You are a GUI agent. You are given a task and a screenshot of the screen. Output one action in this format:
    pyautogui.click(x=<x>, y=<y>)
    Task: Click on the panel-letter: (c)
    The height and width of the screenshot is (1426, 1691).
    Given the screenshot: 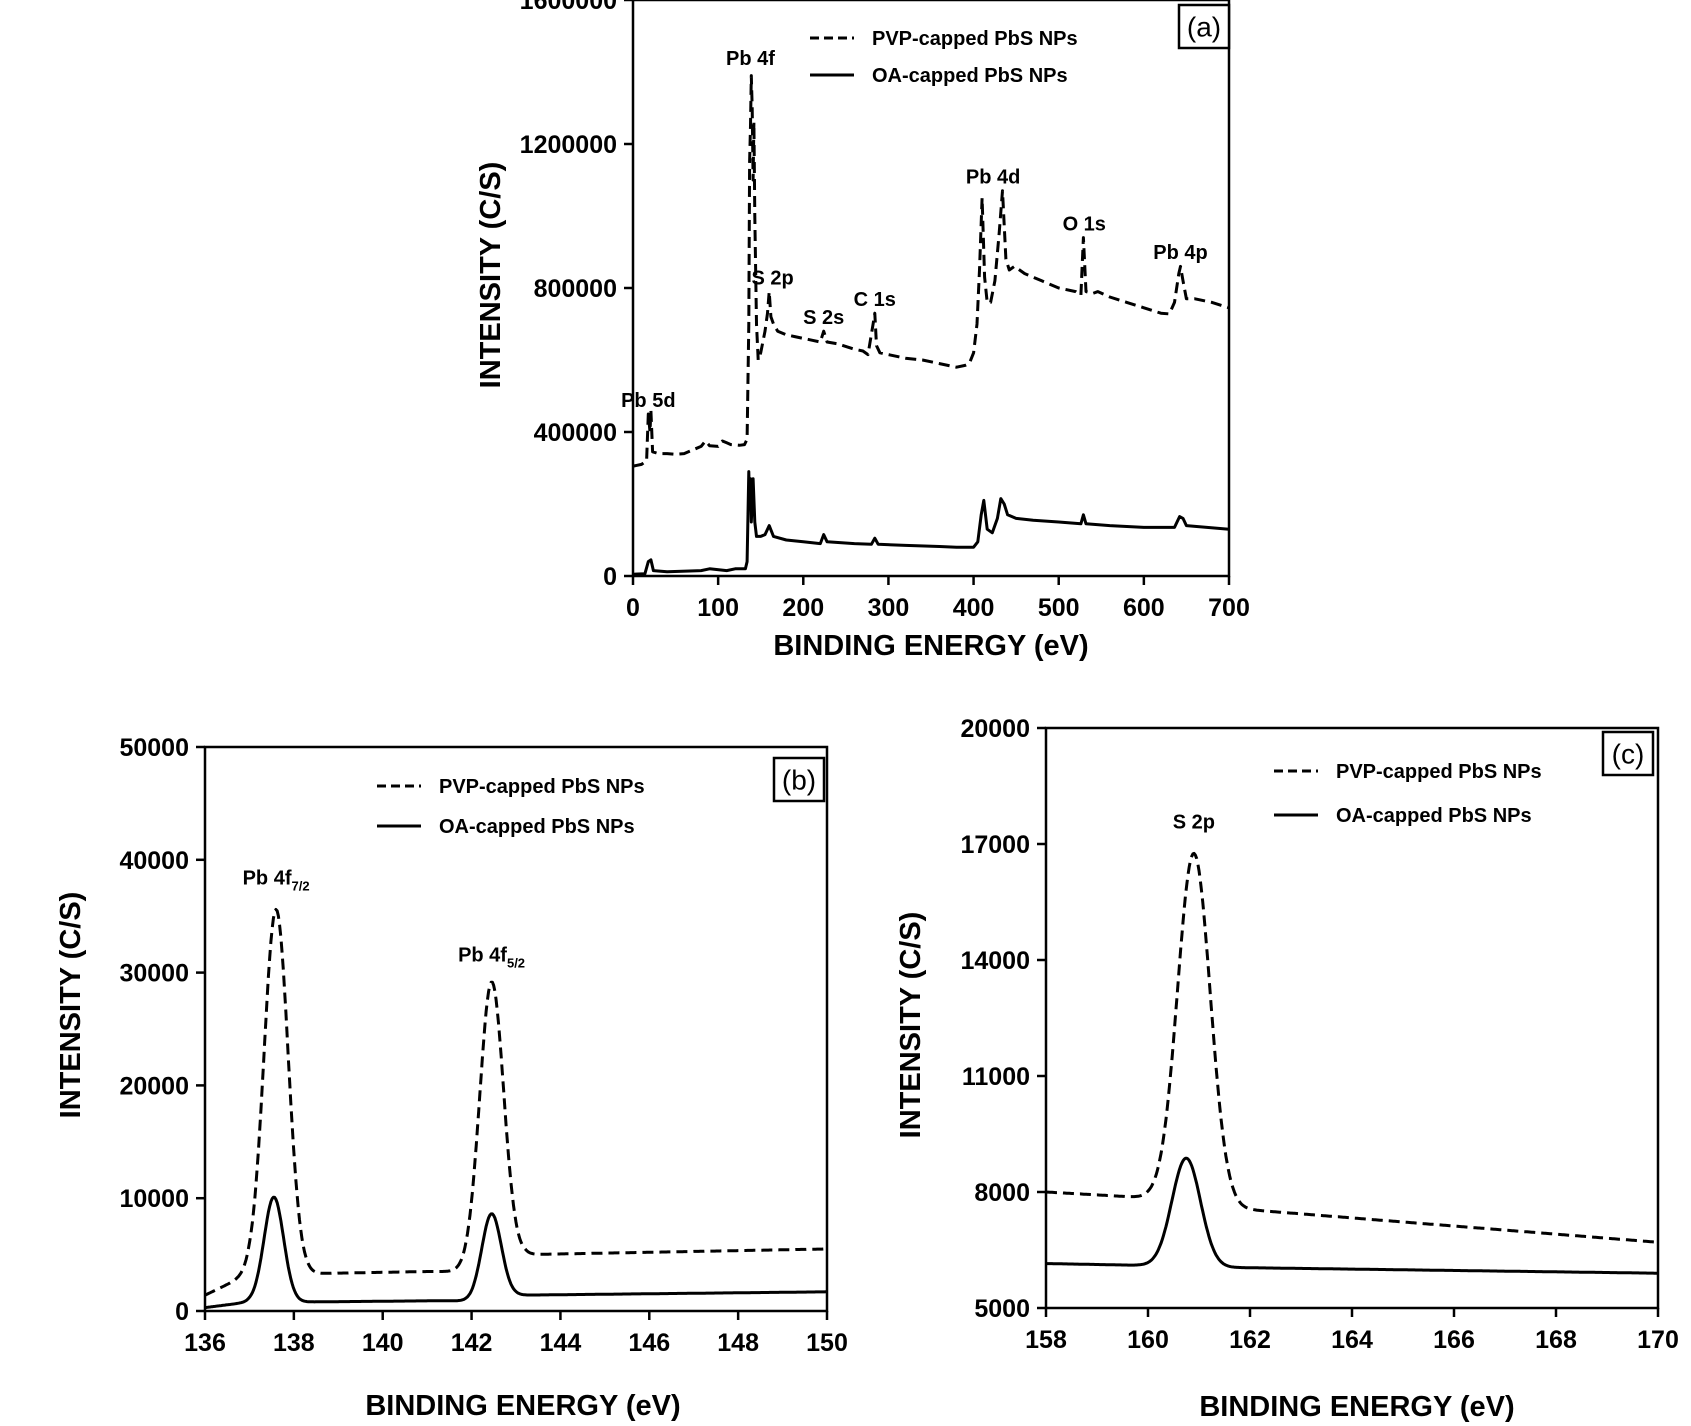 What is the action you would take?
    pyautogui.click(x=1628, y=754)
    